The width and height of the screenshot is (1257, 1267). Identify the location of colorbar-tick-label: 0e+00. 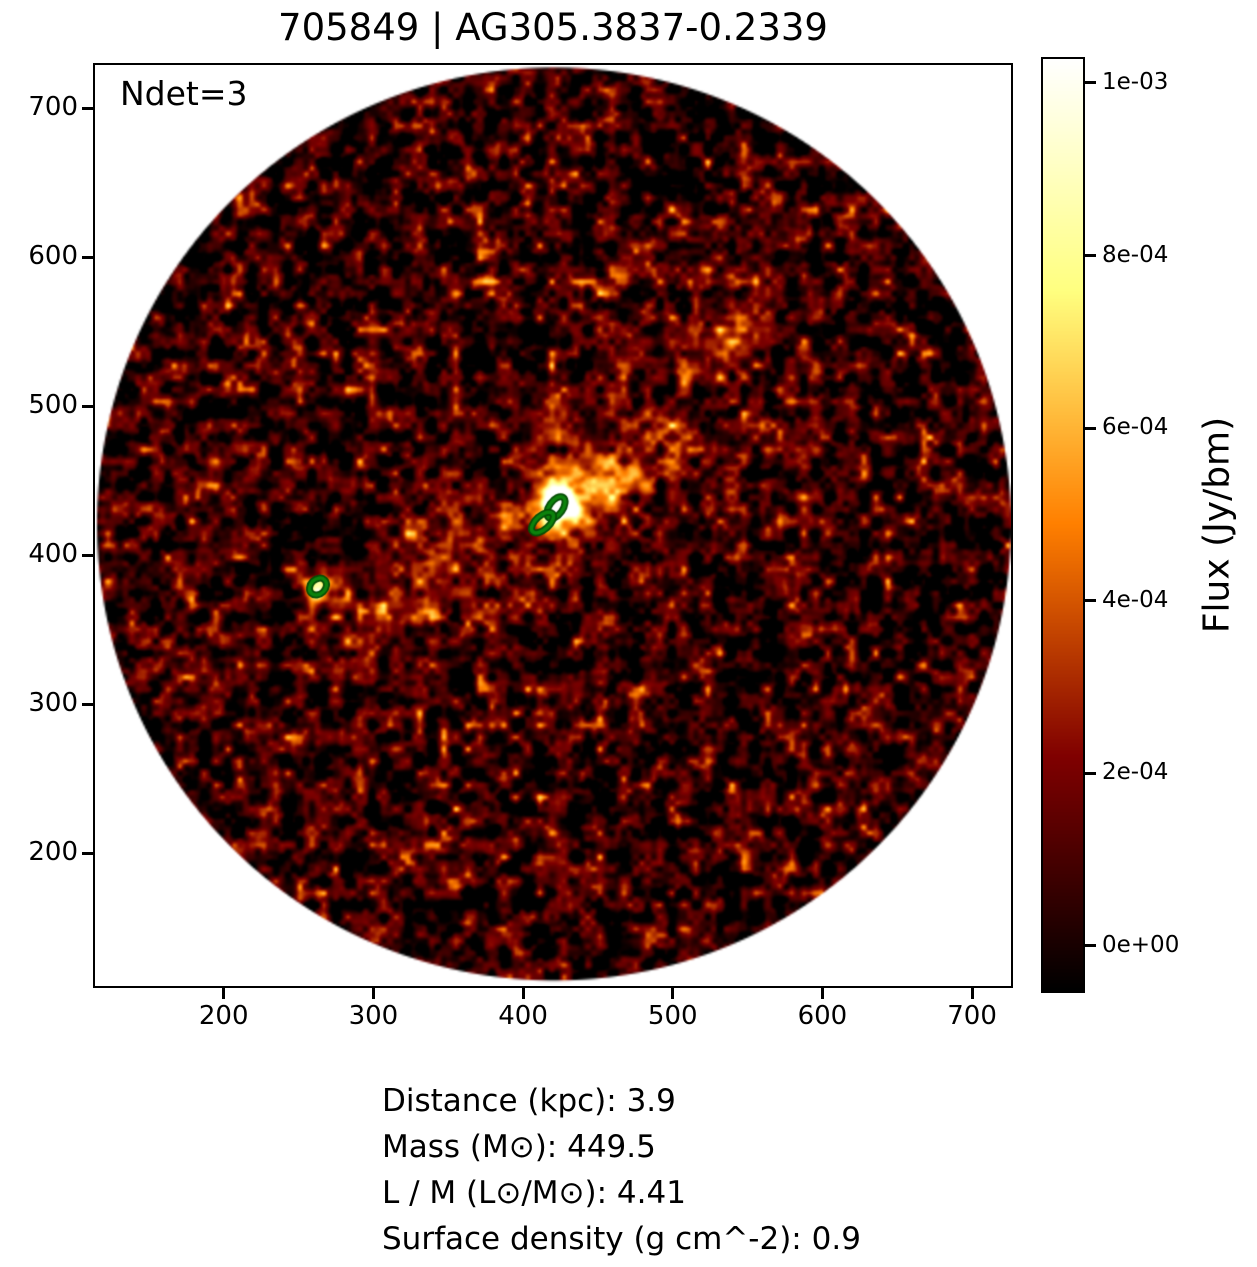
(1141, 944).